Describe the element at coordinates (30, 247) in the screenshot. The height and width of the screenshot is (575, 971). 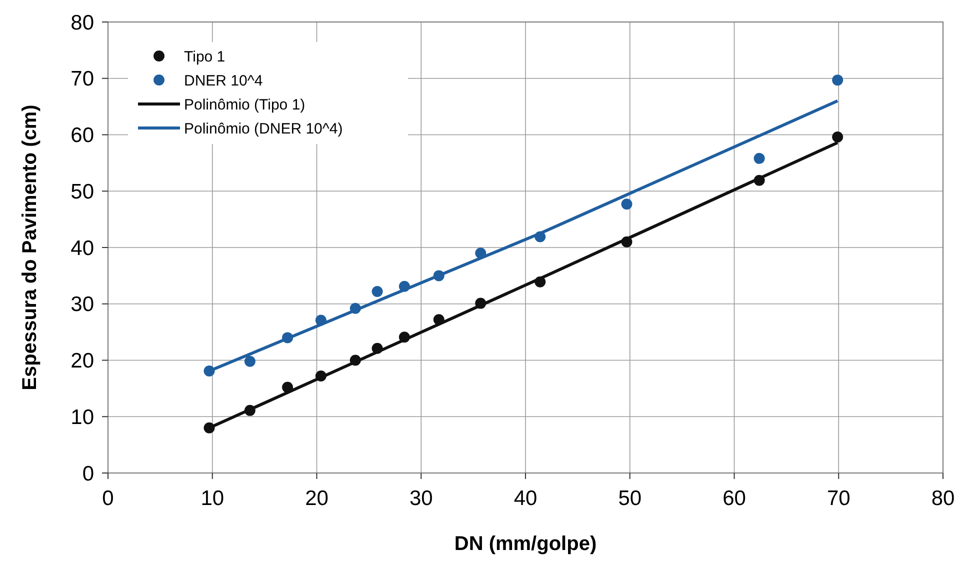
I see `y-axis-title: Espessura do Pavimento (cm)` at that location.